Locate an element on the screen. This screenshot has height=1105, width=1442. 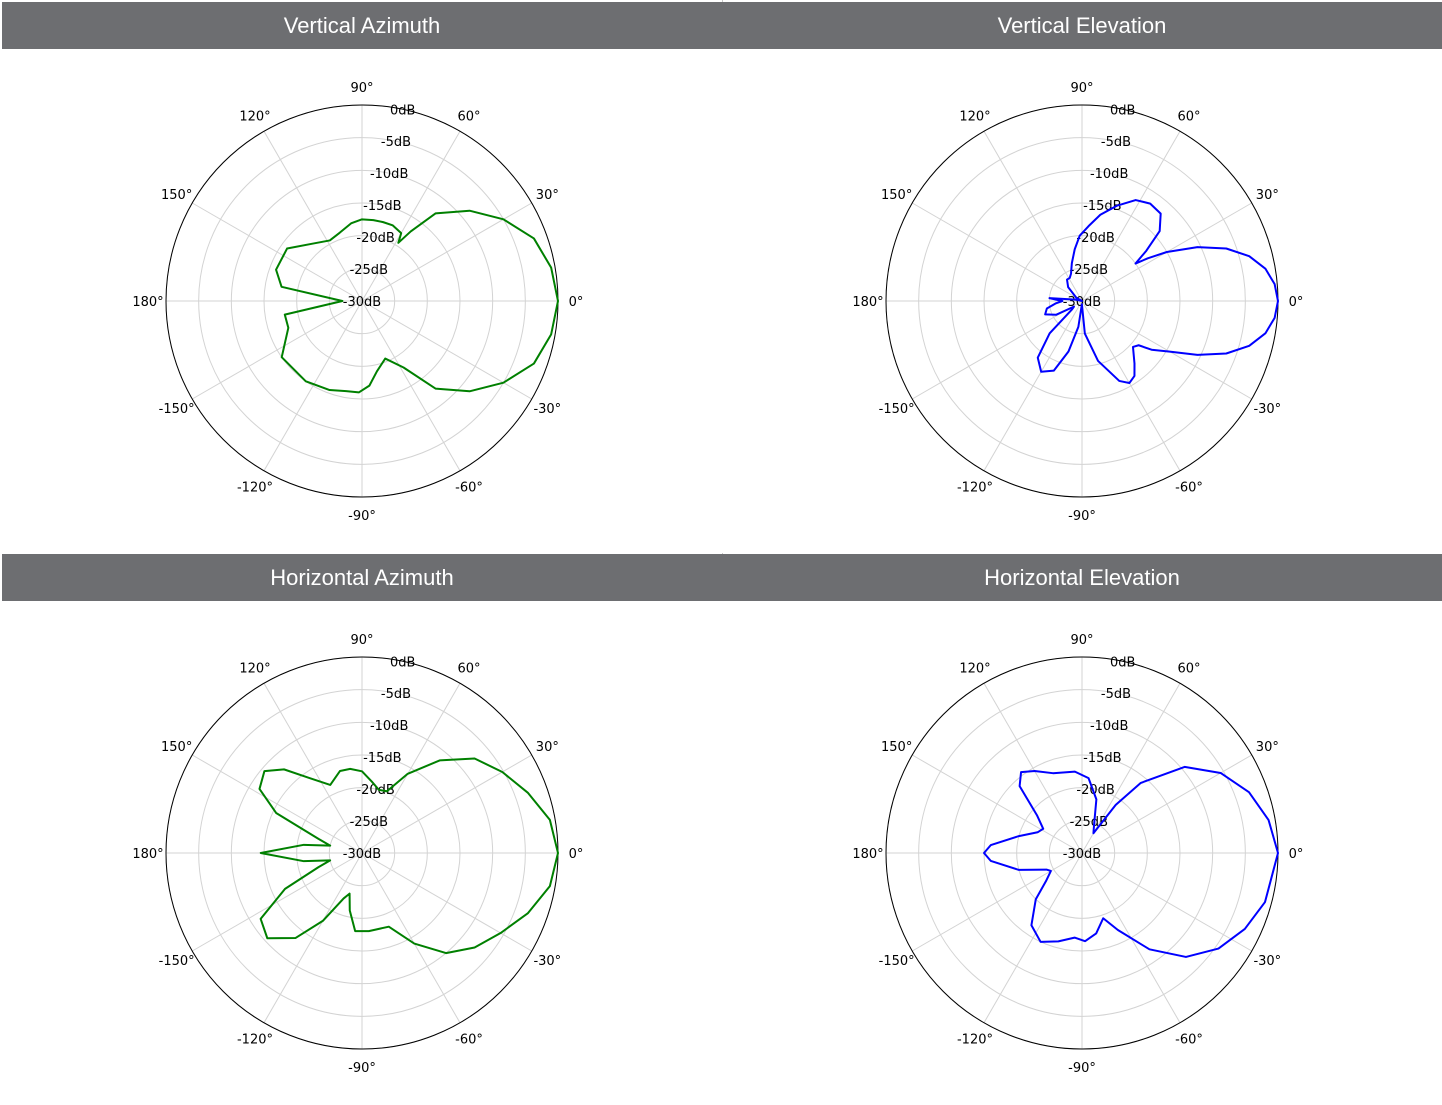
angle-tick-label: 180° is located at coordinates (867, 302).